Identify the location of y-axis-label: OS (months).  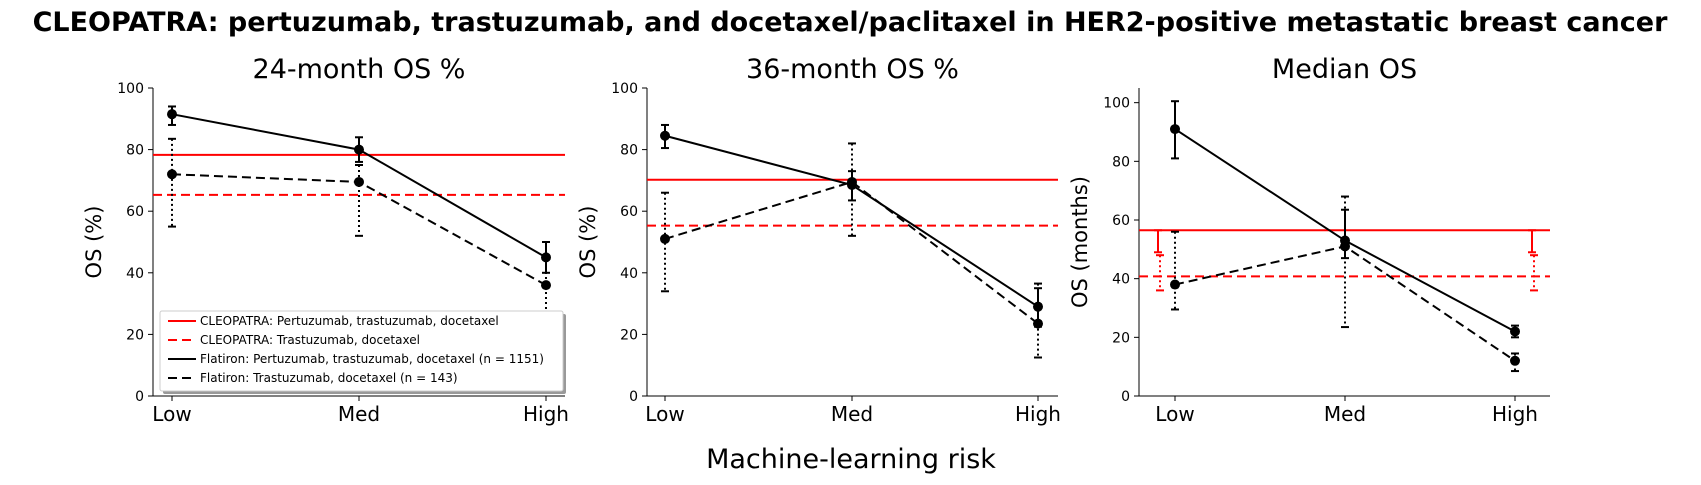
(1080, 242).